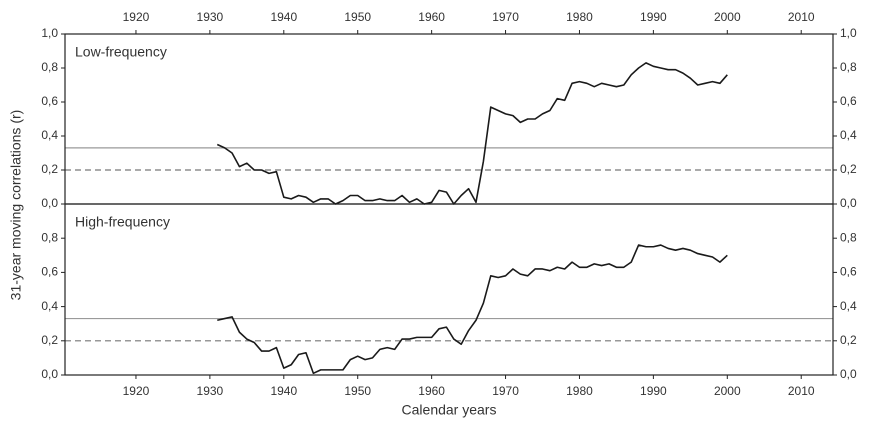 The image size is (882, 424). What do you see at coordinates (49, 33) in the screenshot?
I see `y-tick-label: 1,0` at bounding box center [49, 33].